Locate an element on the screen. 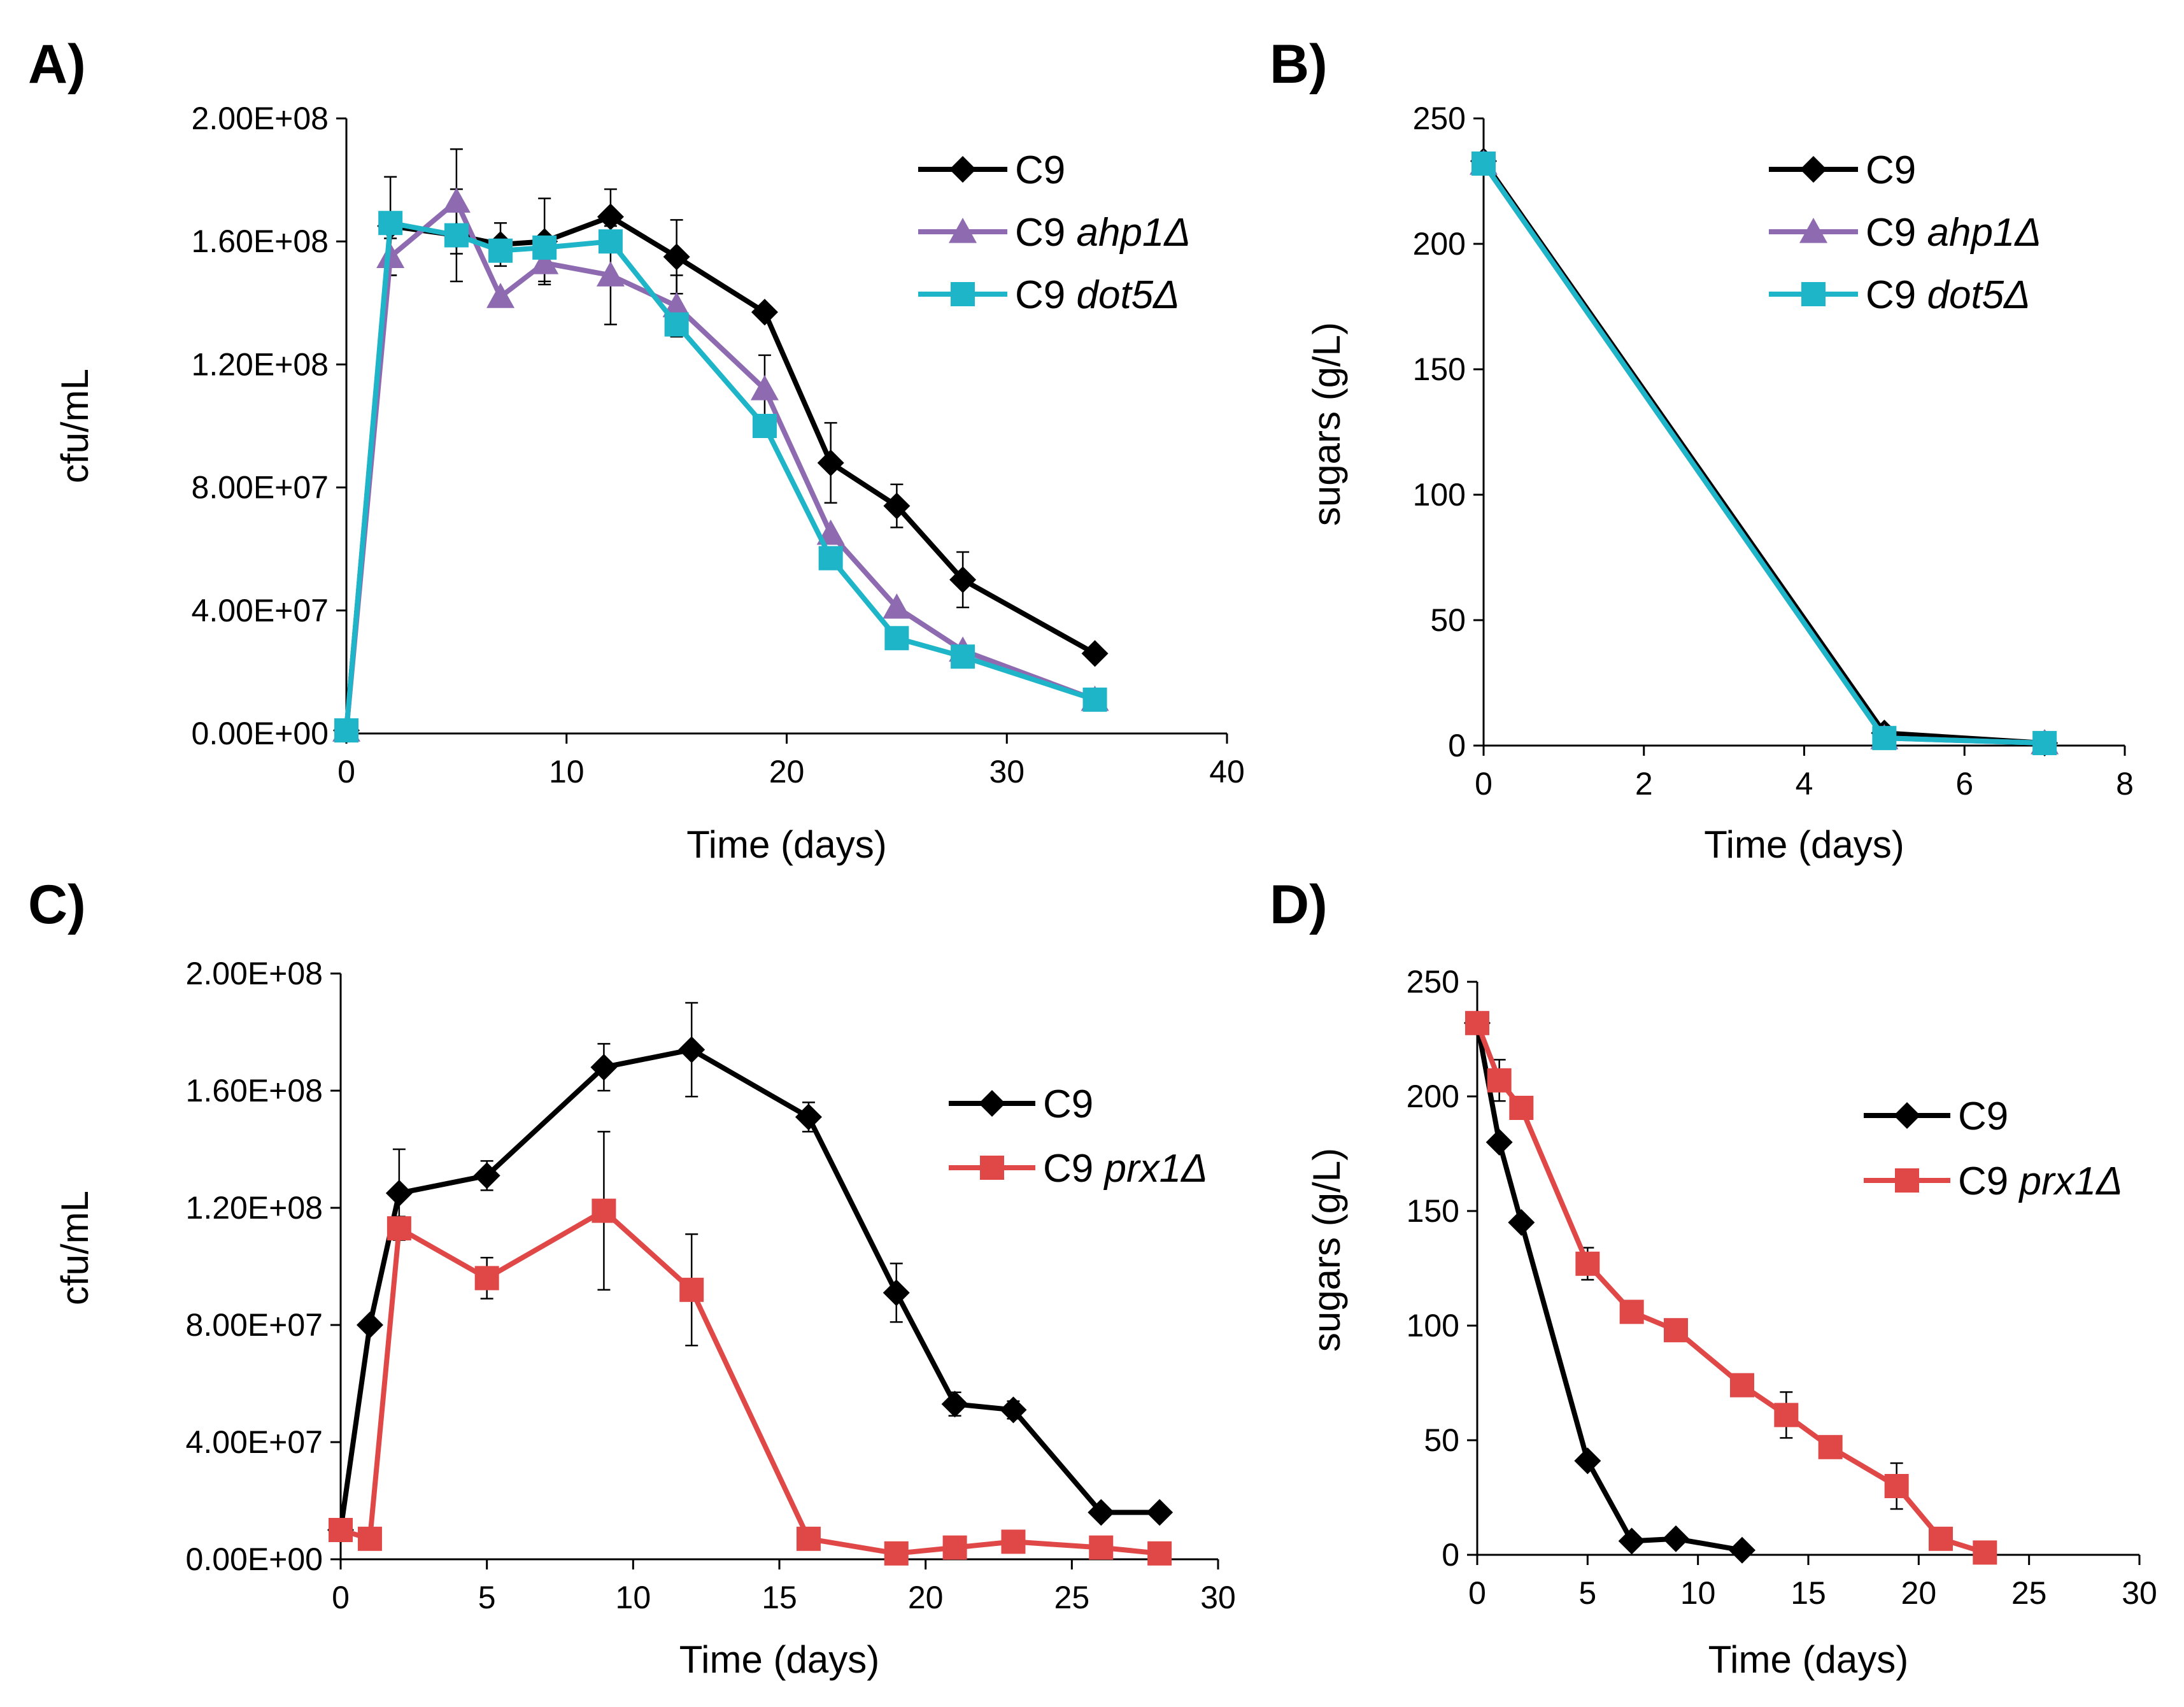 This screenshot has width=2184, height=1707. y-axis-title: sugars (g/L) is located at coordinates (1326, 1250).